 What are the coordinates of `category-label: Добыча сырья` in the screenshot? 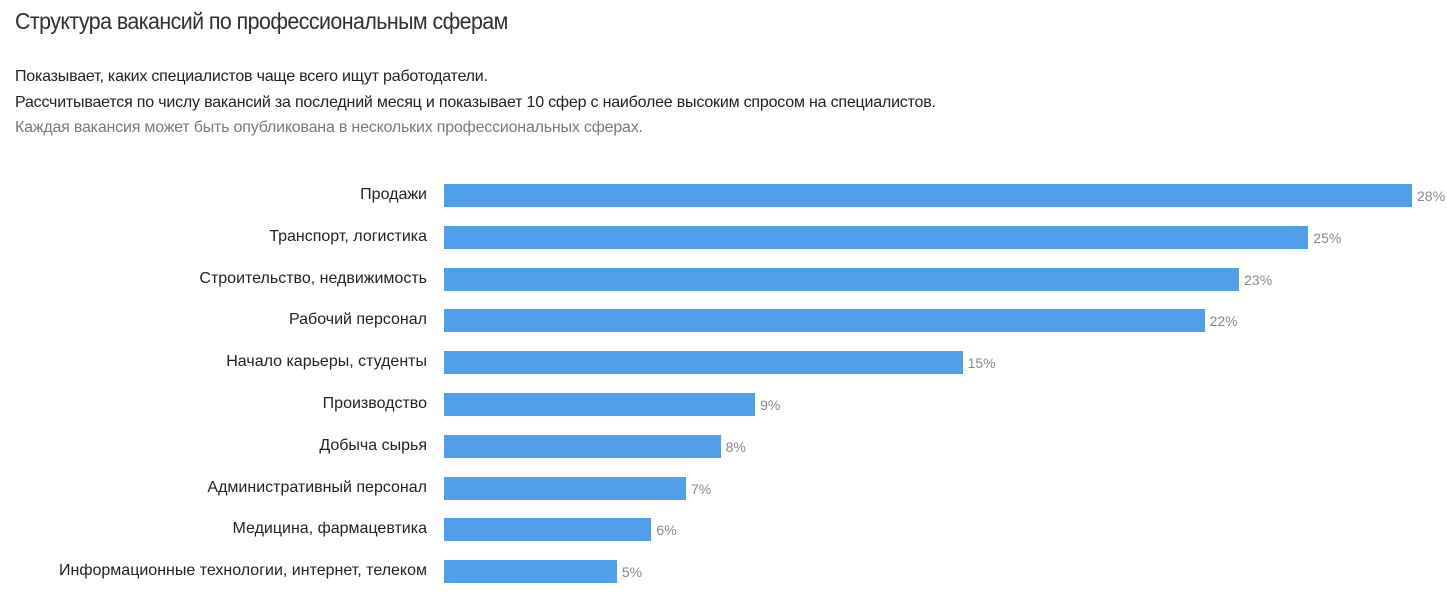 It's located at (373, 445).